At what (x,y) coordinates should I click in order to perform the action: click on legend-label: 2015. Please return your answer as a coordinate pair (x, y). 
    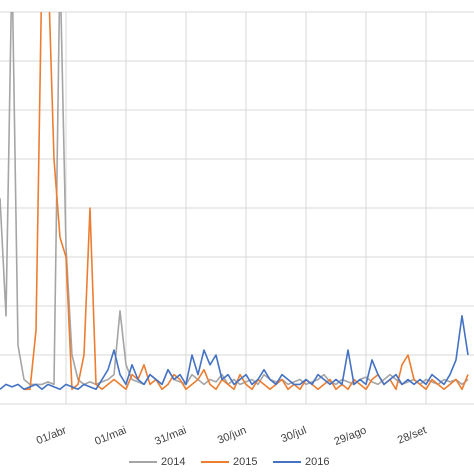
    Looking at the image, I should click on (245, 462).